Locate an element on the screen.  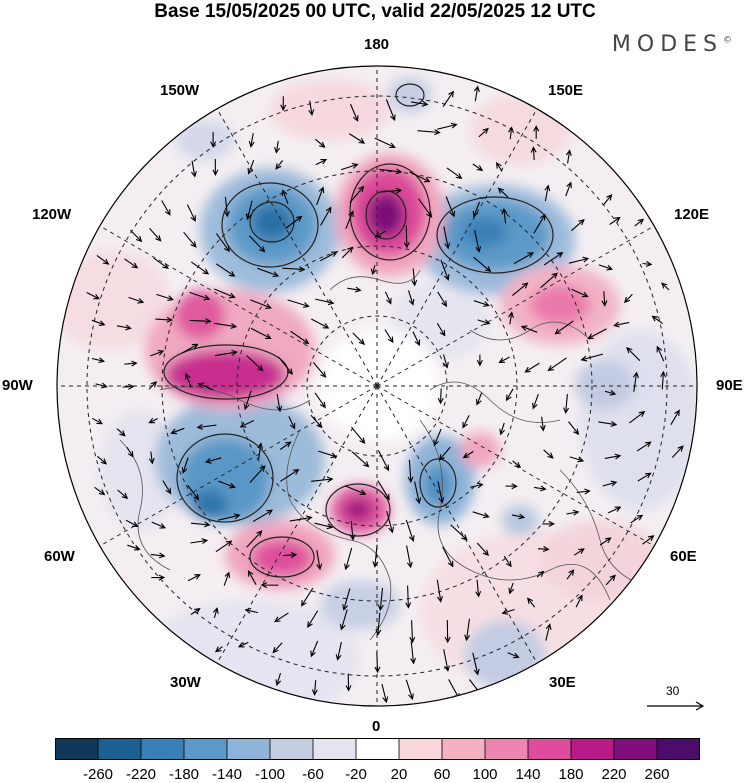
colorbar-tick-label: 100 is located at coordinates (485, 774).